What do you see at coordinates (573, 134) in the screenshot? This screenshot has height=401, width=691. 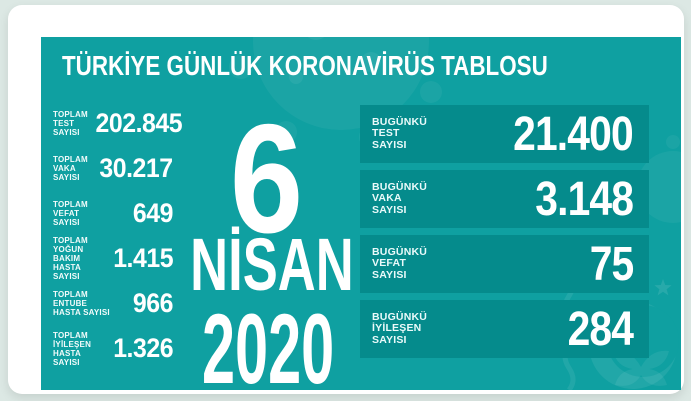 I see `daily-test-value: 21.400` at bounding box center [573, 134].